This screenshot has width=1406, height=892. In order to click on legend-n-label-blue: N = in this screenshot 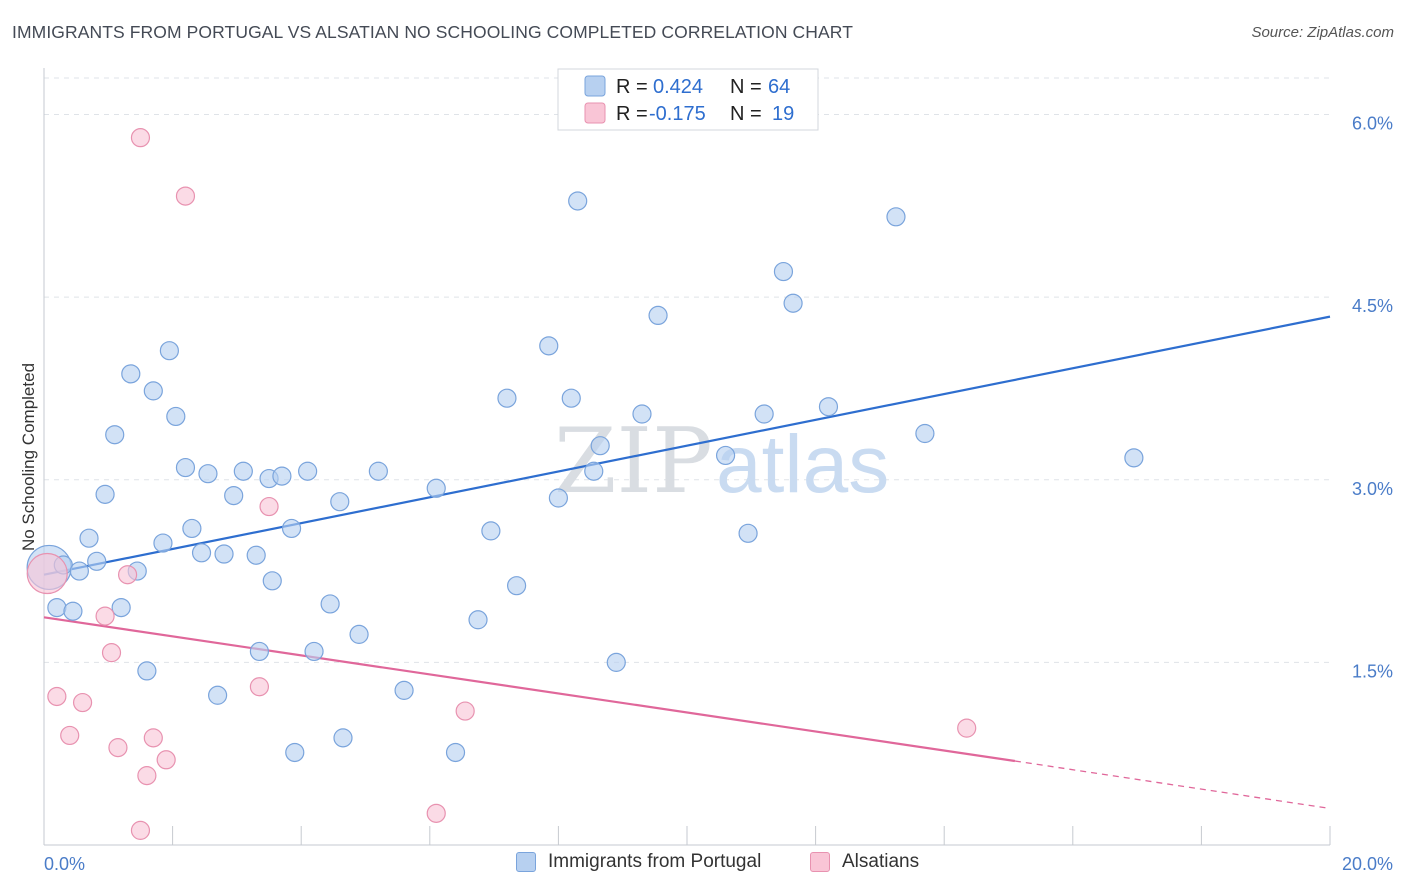, I will do `click(746, 87)`.